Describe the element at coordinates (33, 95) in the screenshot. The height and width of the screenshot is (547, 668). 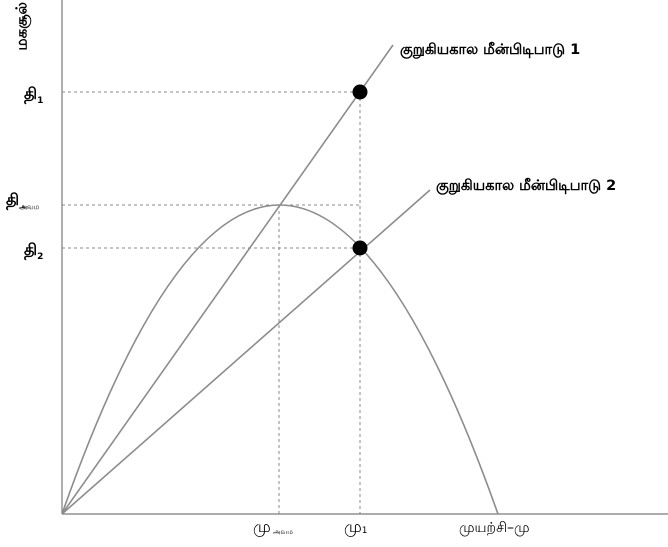
I see `tick-t1: தி1` at that location.